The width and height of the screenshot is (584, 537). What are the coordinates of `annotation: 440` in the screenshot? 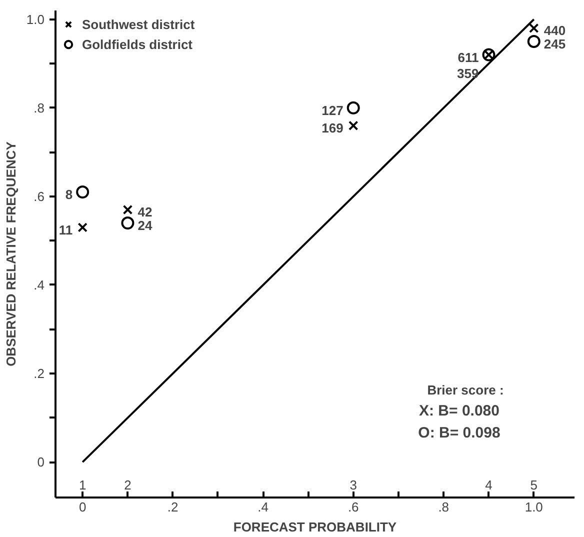 It's located at (555, 30).